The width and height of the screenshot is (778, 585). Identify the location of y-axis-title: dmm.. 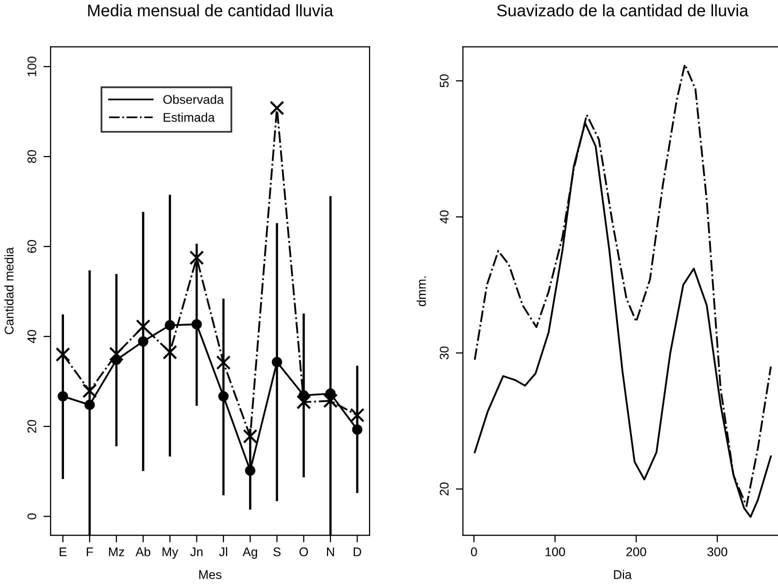
(421, 291).